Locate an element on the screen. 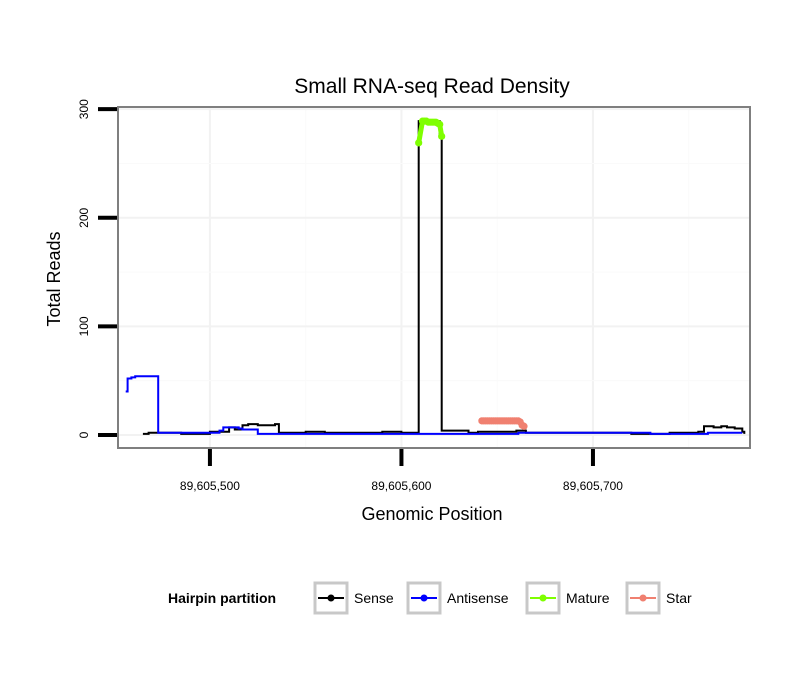 This screenshot has width=810, height=690. legend-key-point-sense is located at coordinates (331, 598).